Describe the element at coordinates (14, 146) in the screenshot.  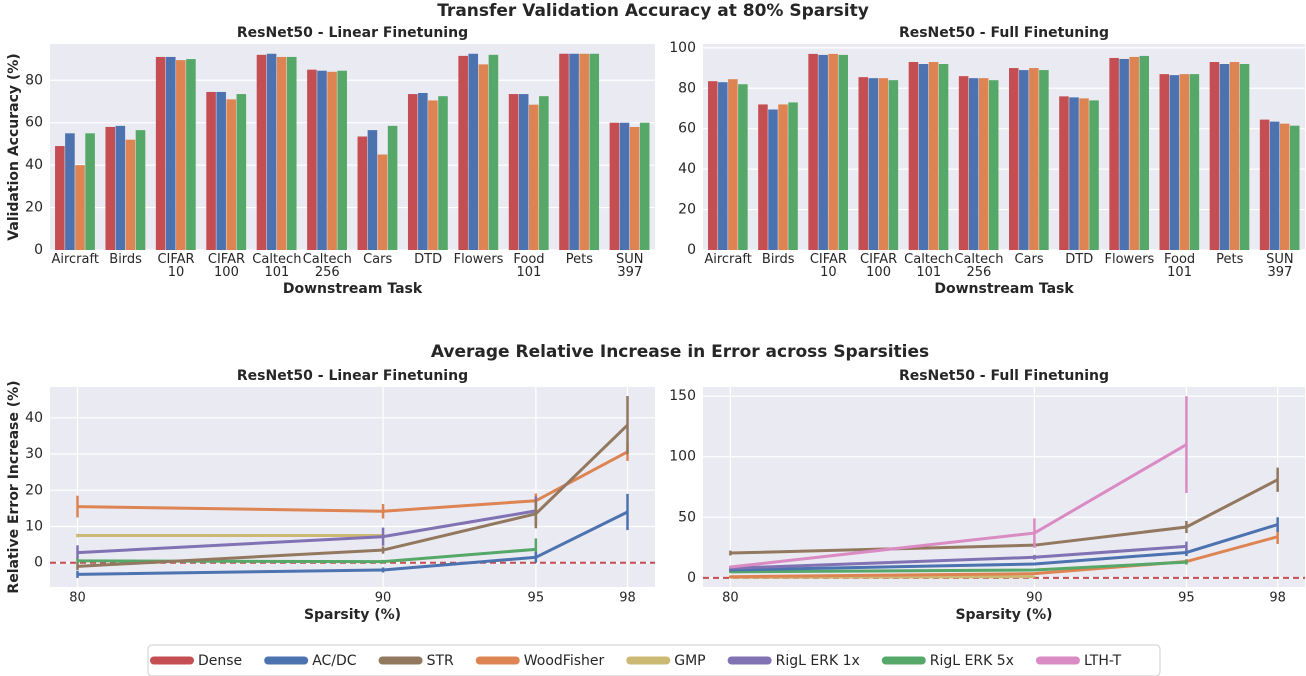
I see `y-axis-label: Validation Accuracy (%)` at that location.